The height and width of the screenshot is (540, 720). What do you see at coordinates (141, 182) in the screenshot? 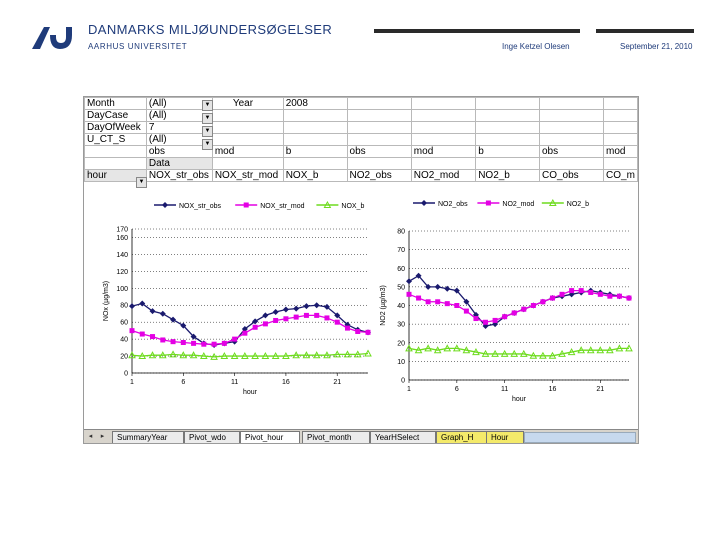
I see `hour-field-dropdown-icon: ▼` at bounding box center [141, 182].